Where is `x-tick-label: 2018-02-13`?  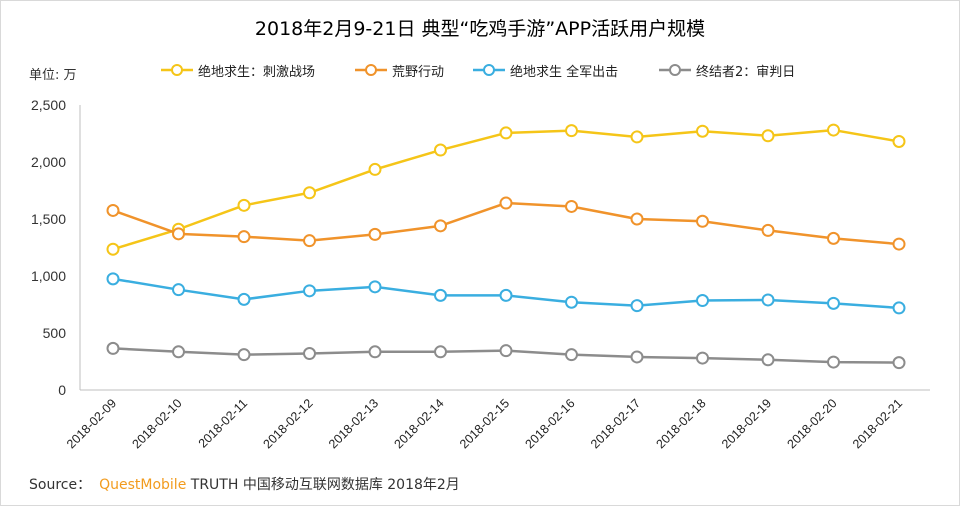 x-tick-label: 2018-02-13 is located at coordinates (353, 423).